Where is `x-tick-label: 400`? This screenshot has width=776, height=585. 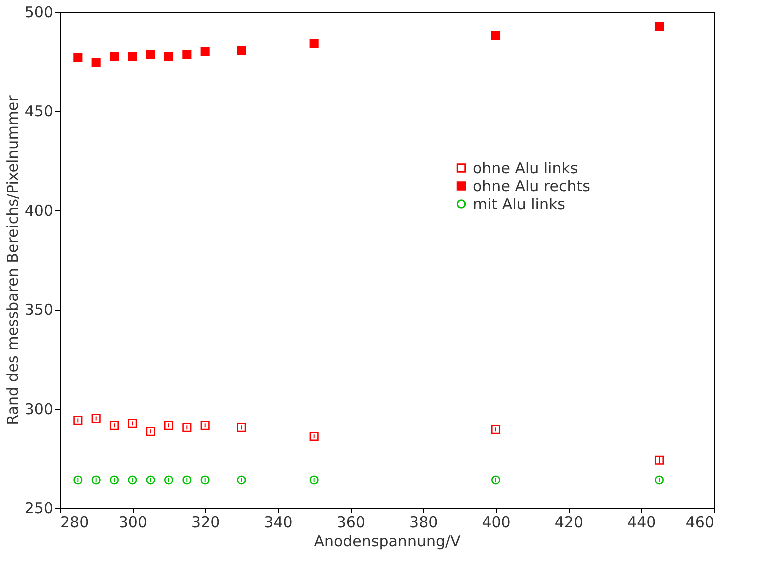
x-tick-label: 400 is located at coordinates (496, 523).